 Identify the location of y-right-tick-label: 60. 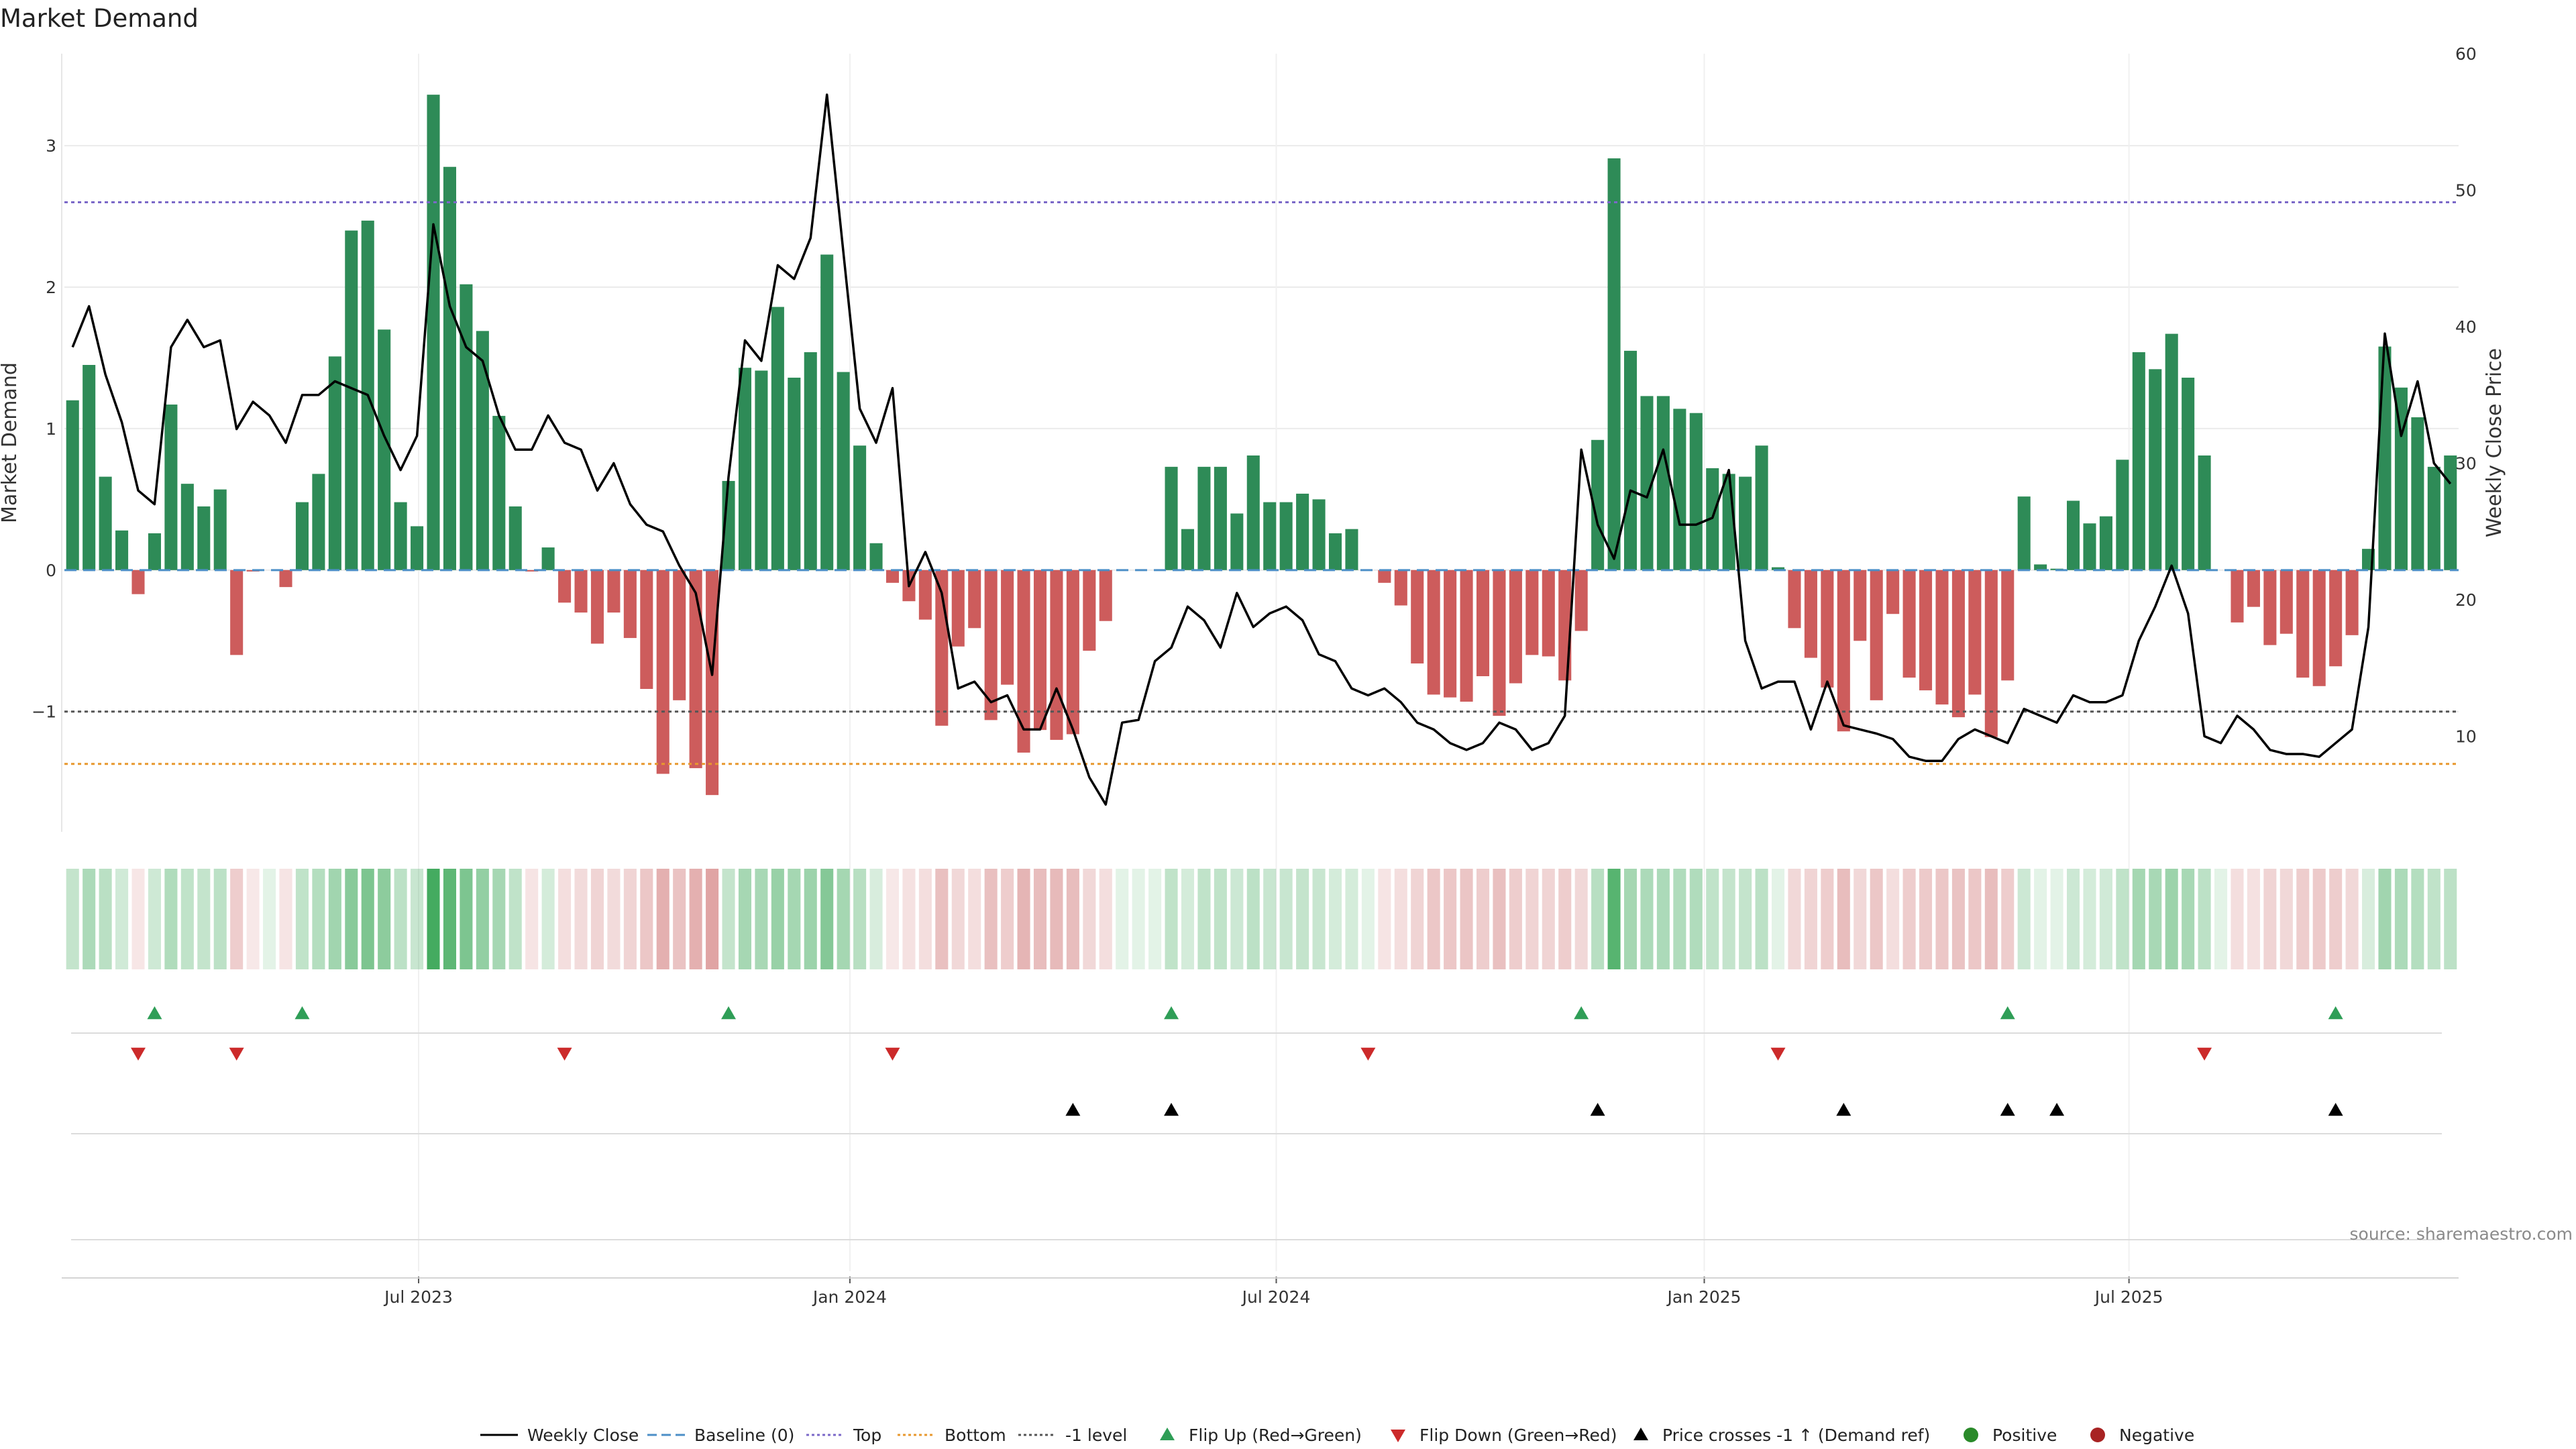
(2466, 54).